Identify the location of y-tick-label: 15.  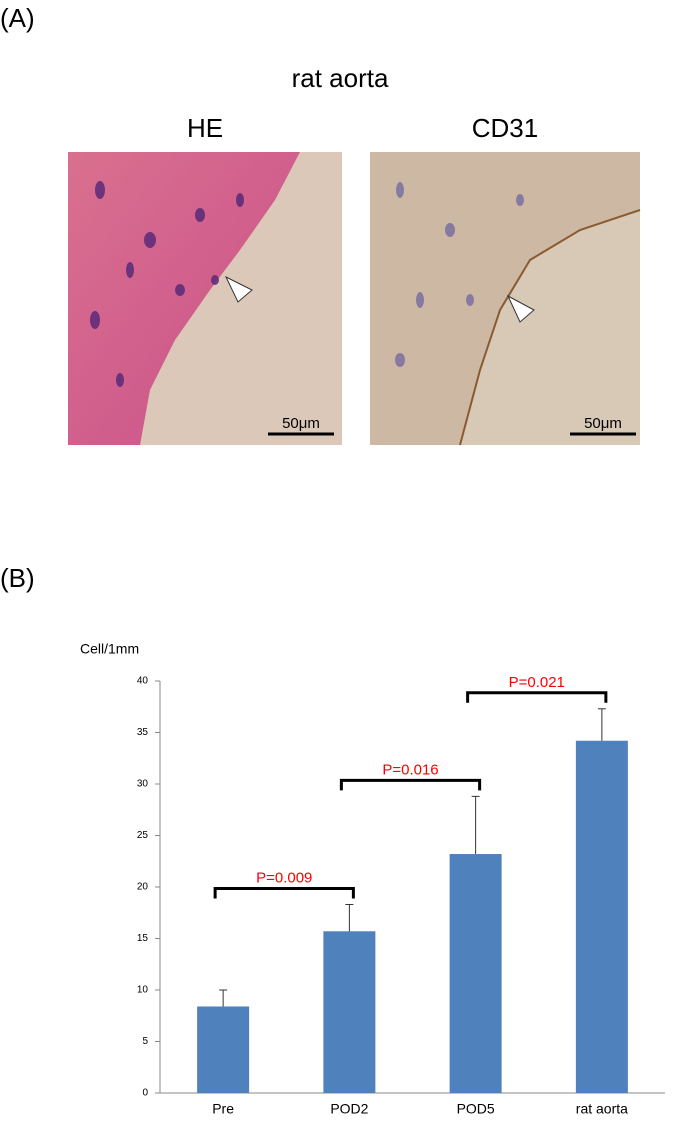
(143, 938).